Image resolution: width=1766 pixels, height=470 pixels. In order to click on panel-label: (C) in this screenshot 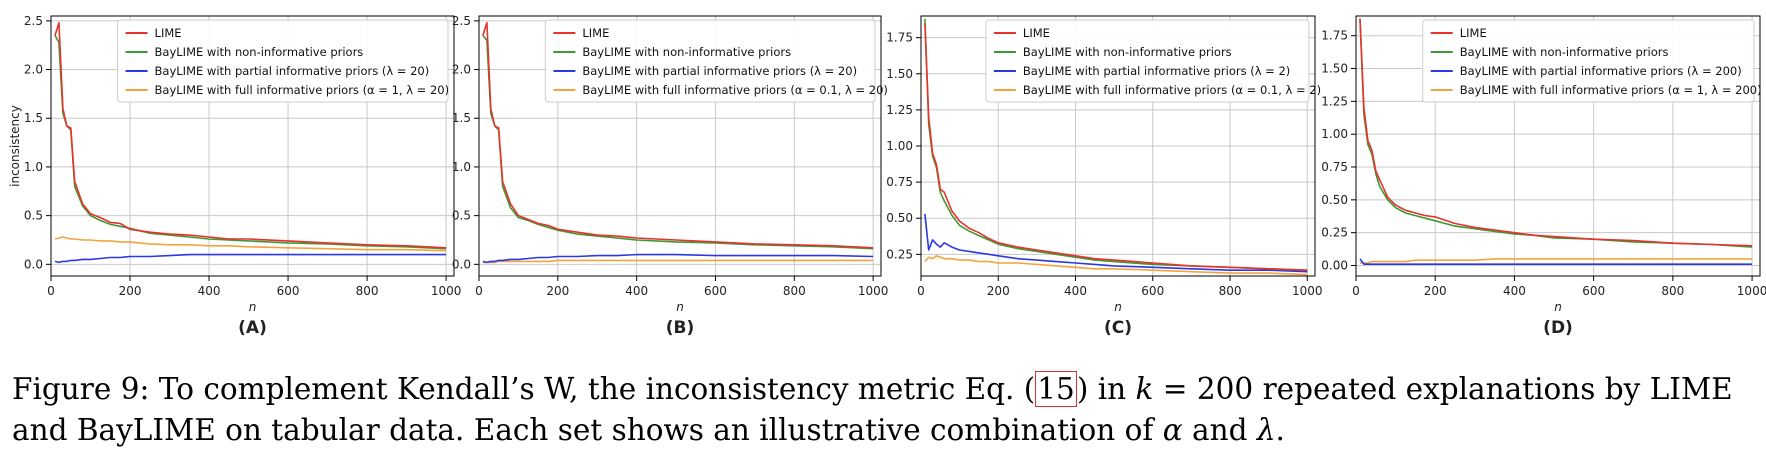, I will do `click(1118, 328)`.